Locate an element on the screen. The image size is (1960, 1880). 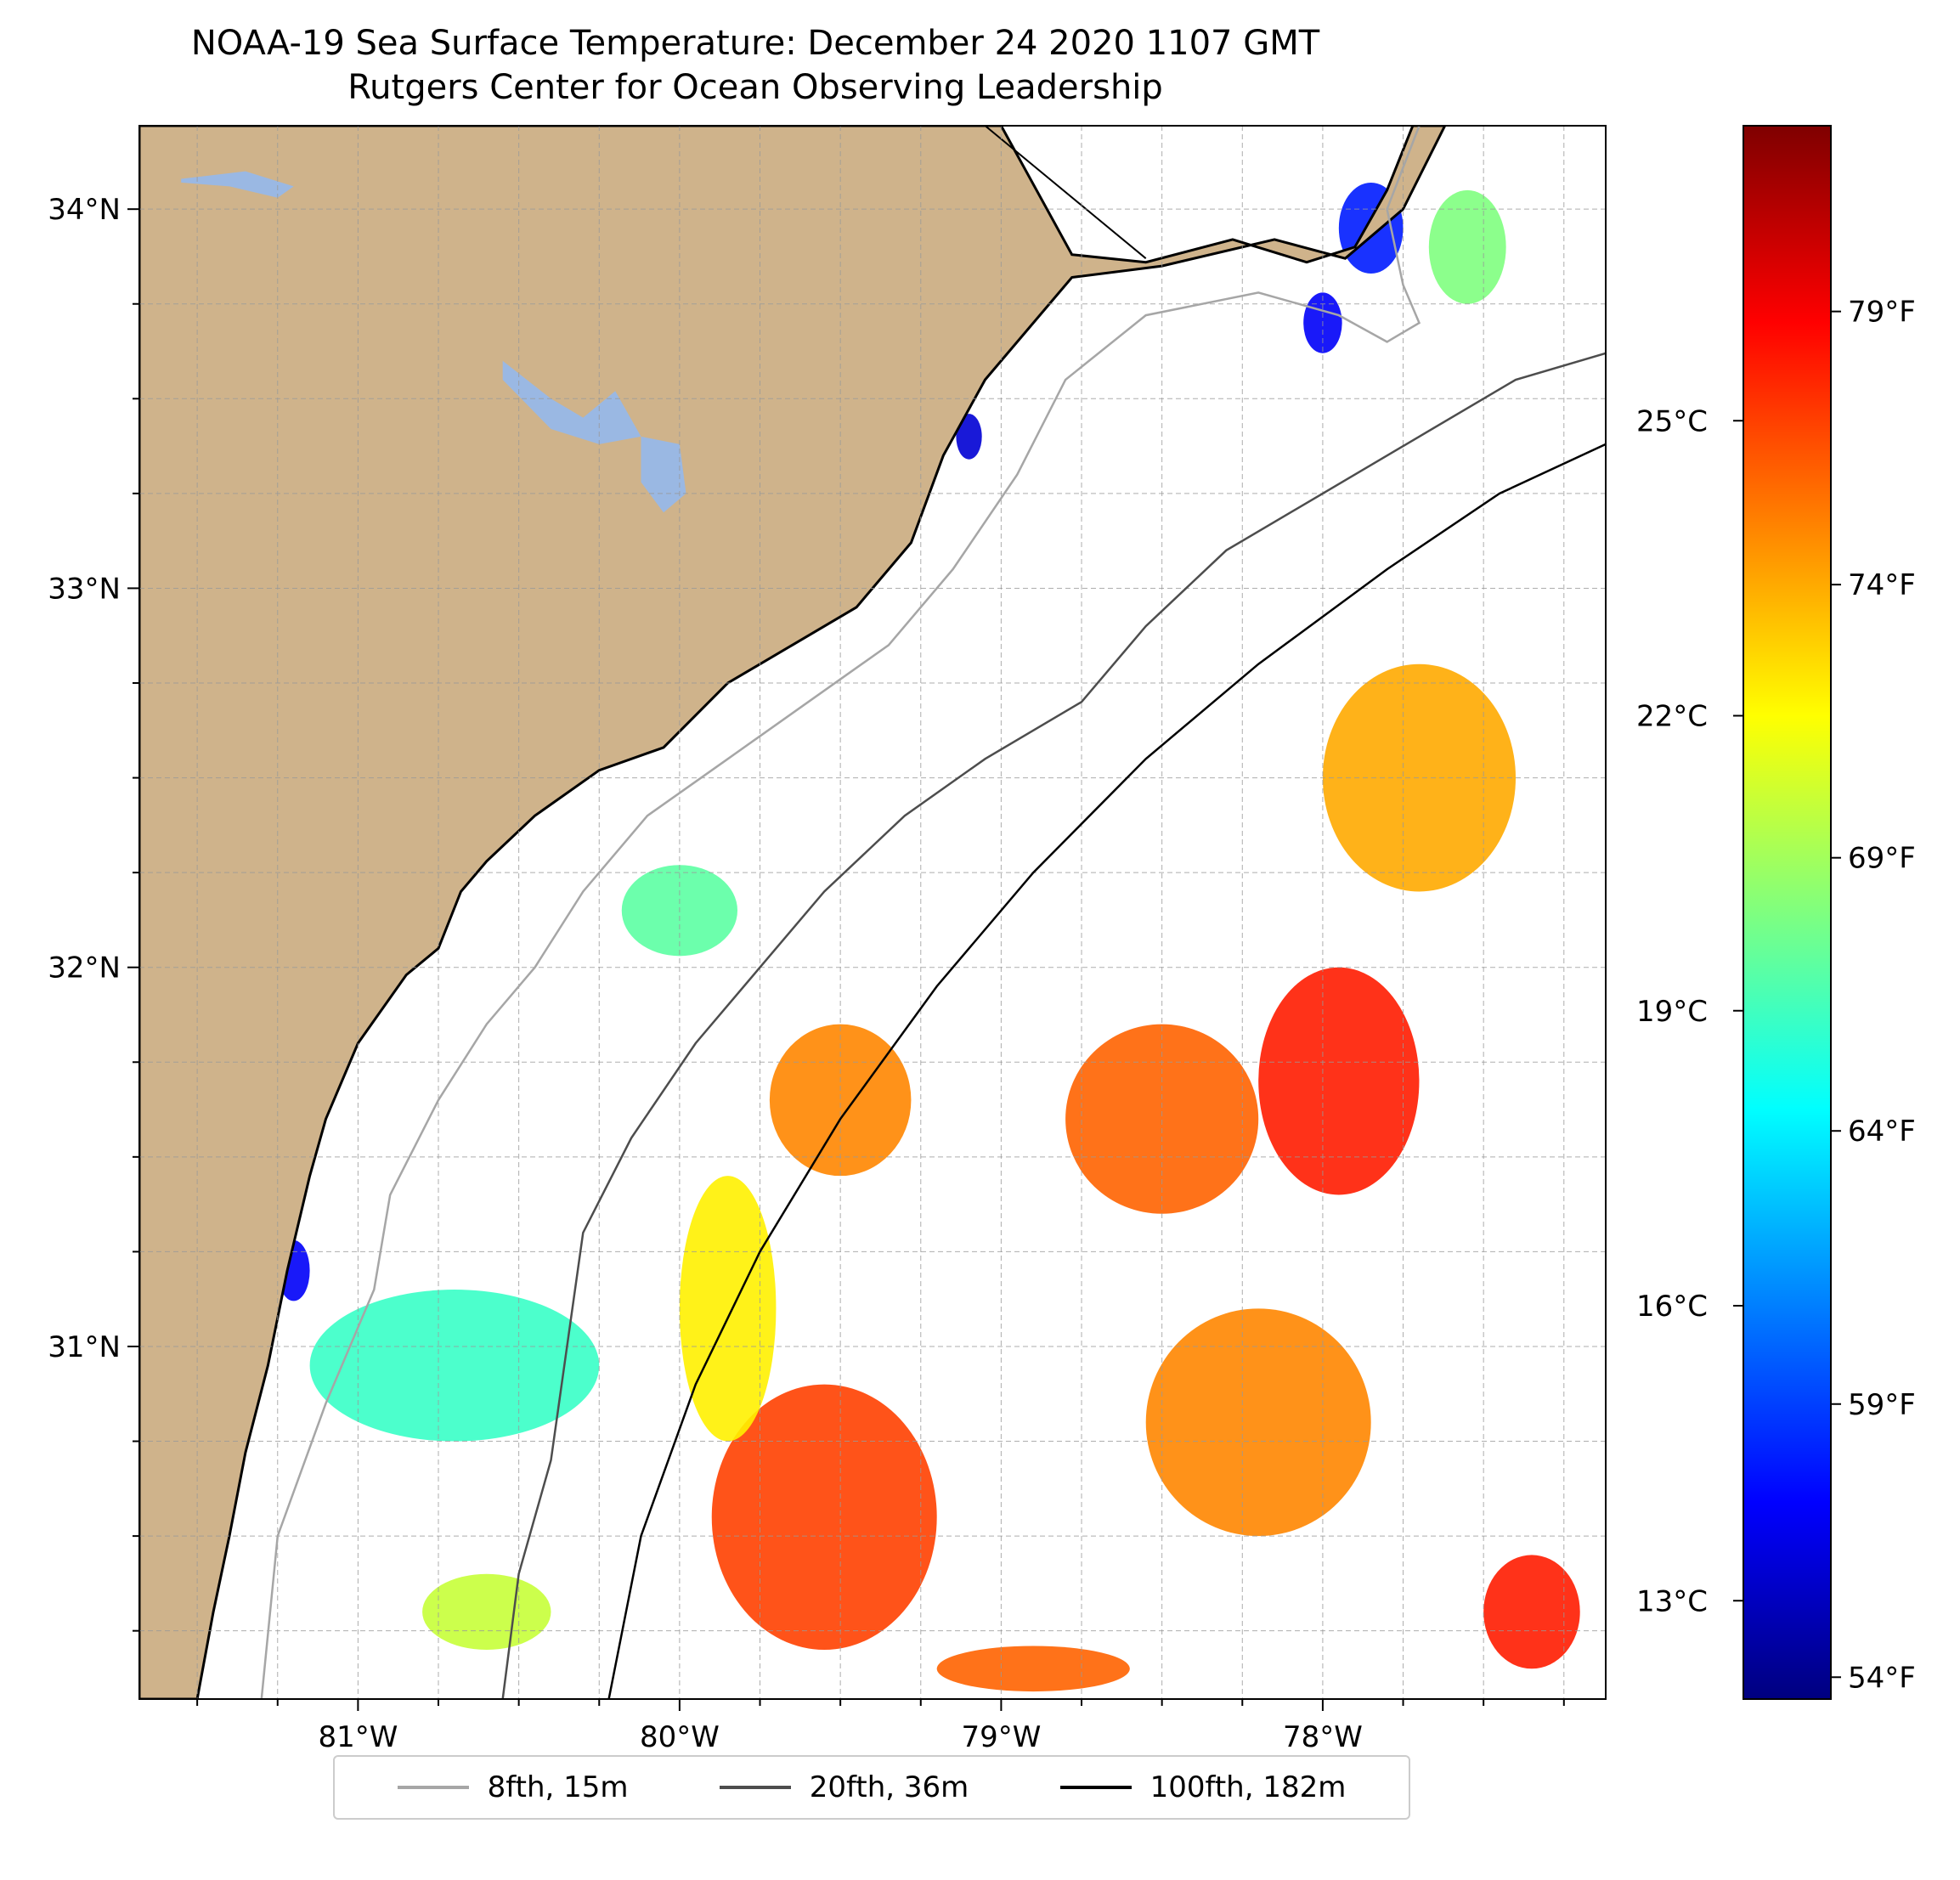
colorbar-c-label: 22°C is located at coordinates (1672, 717).